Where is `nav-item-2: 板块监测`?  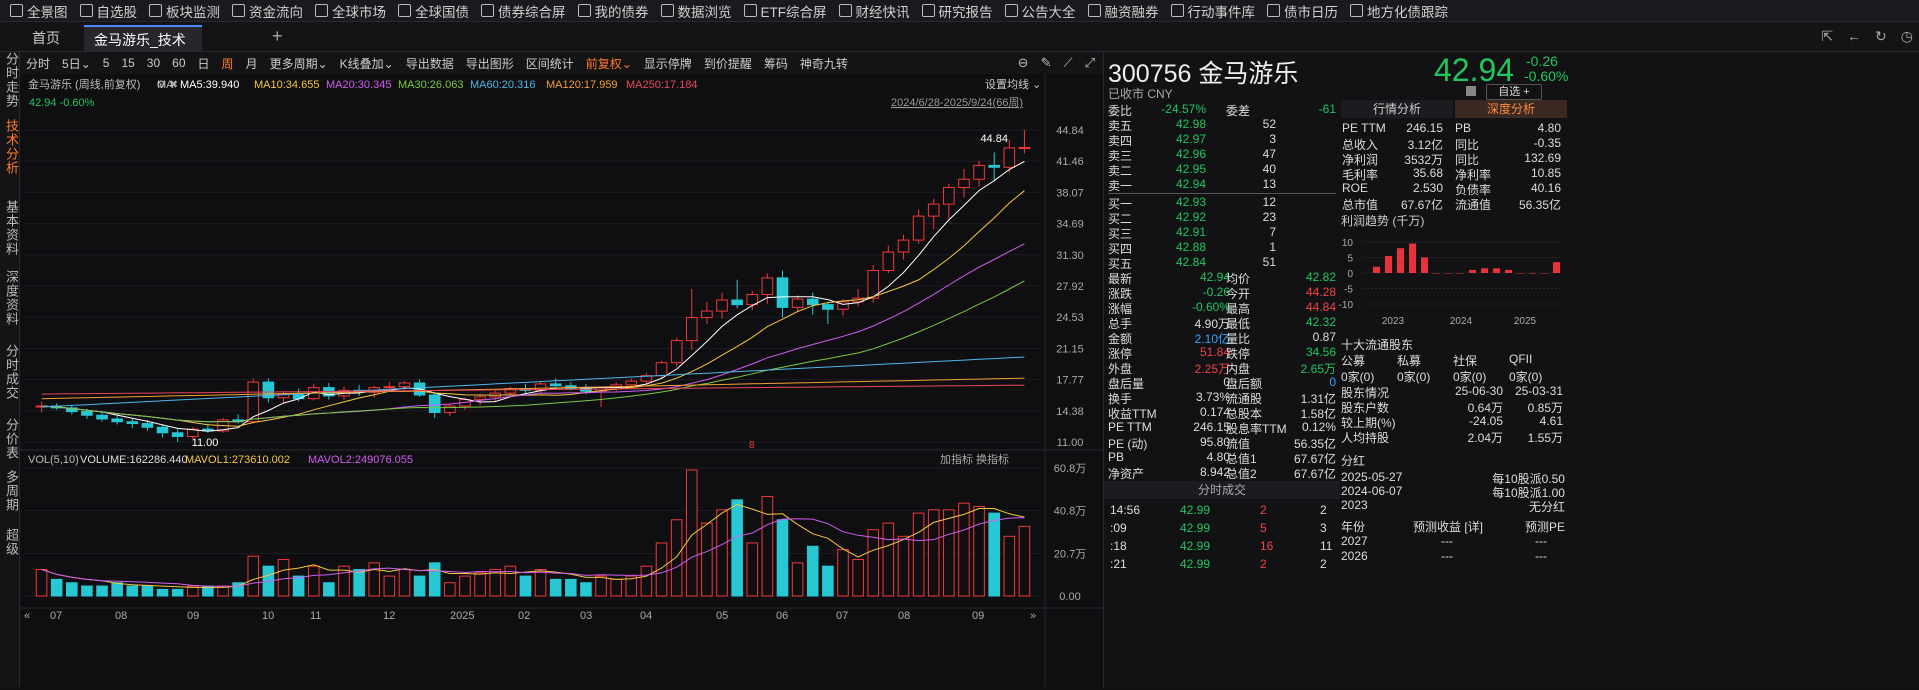
nav-item-2: 板块监测 is located at coordinates (184, 10).